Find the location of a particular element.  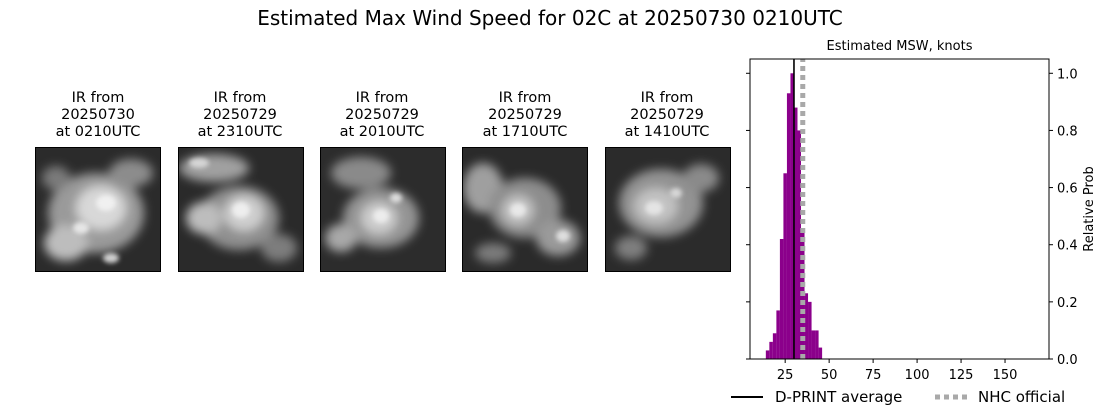

ir-title-5-line2: 20250729 is located at coordinates (667, 115).